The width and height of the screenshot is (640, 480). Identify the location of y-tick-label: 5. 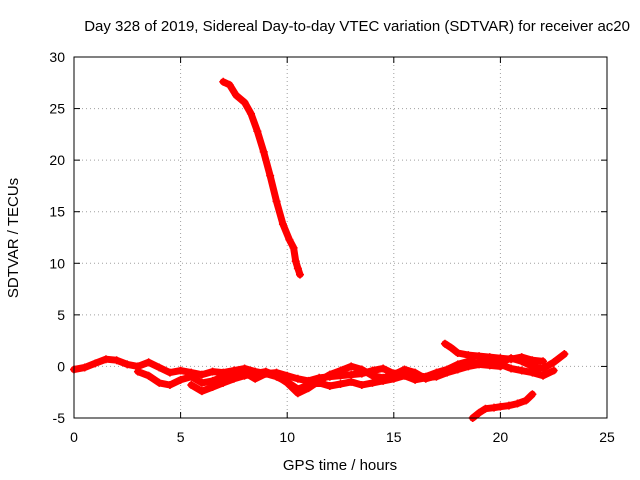
(61, 315).